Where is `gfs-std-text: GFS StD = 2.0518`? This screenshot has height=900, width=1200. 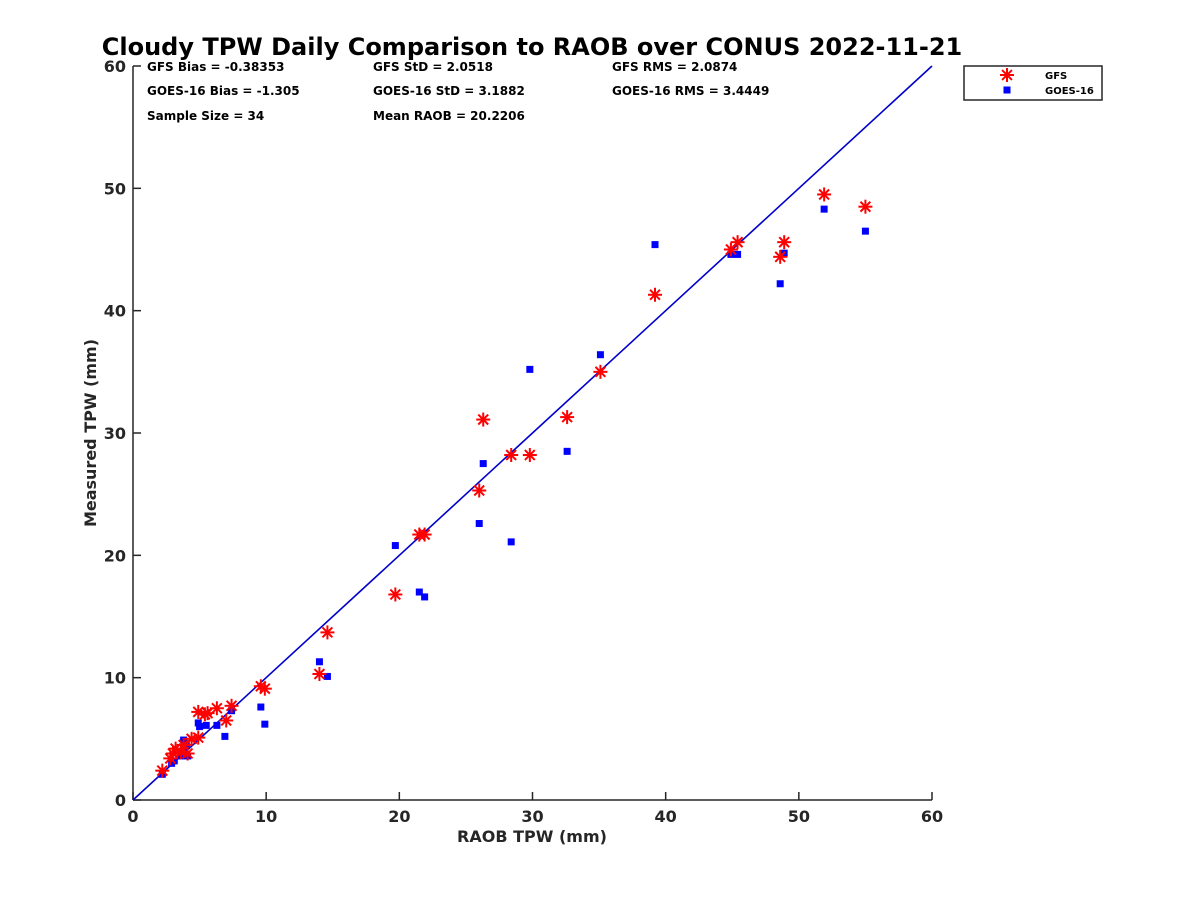
gfs-std-text: GFS StD = 2.0518 is located at coordinates (433, 67).